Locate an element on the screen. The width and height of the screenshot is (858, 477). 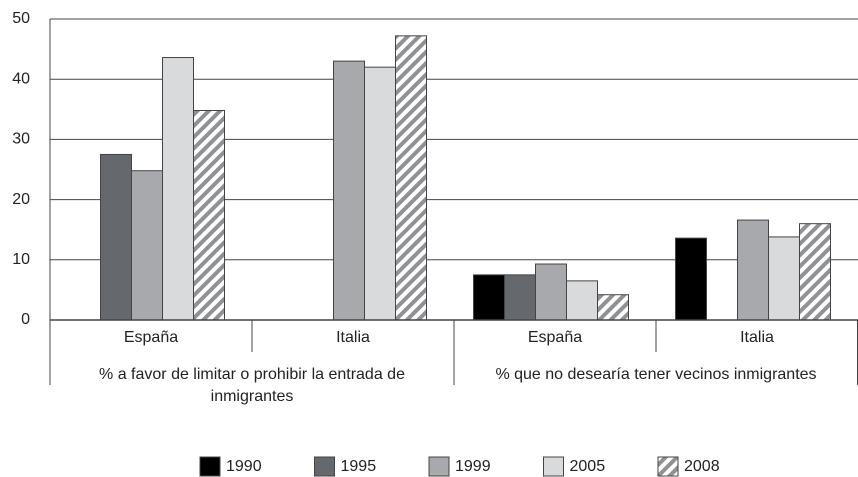
y-tick-label: 40 is located at coordinates (21, 78).